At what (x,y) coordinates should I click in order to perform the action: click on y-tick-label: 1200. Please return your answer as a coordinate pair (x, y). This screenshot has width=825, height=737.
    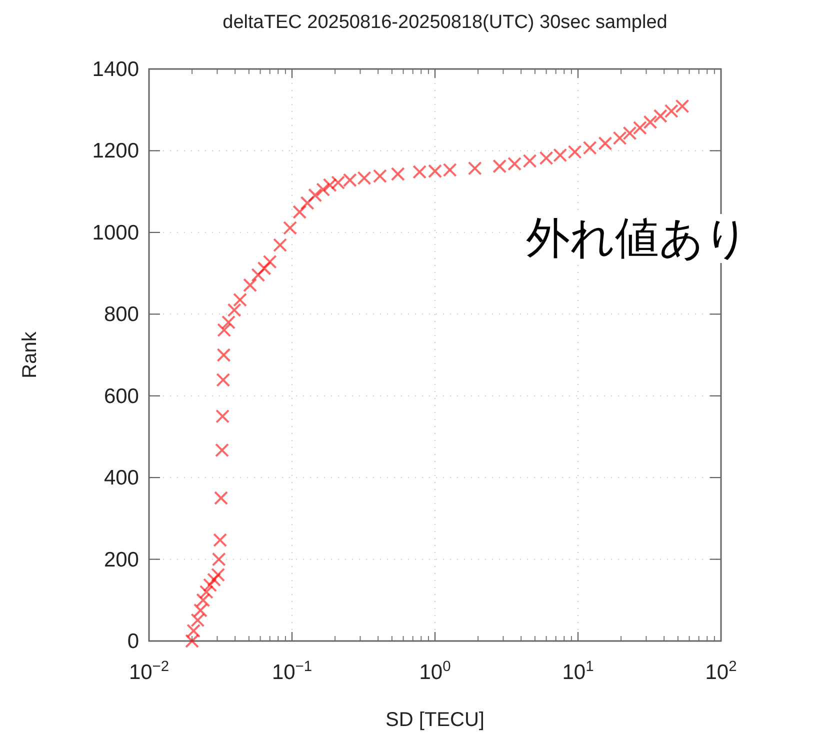
    Looking at the image, I should click on (115, 151).